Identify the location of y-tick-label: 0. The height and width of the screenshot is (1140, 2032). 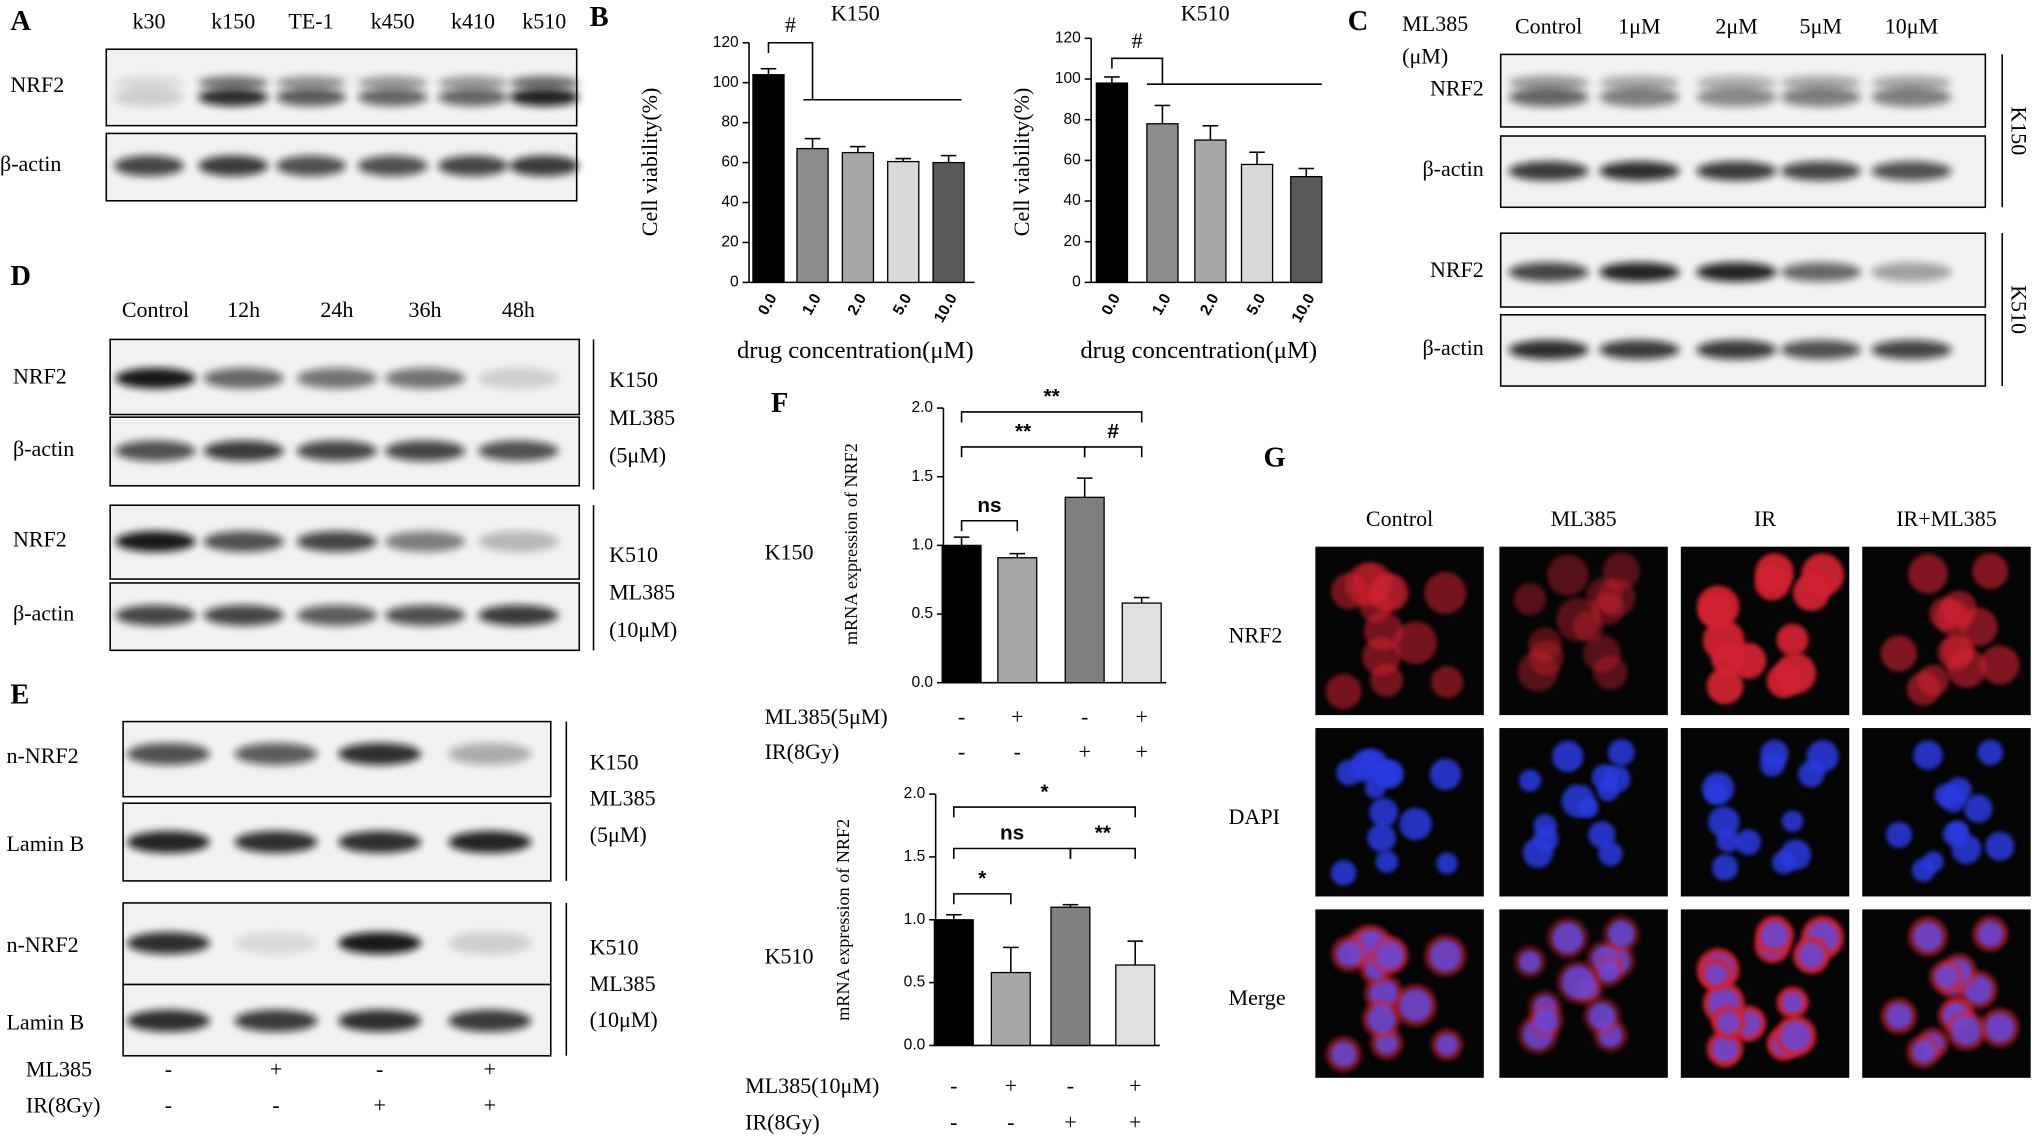
(734, 282).